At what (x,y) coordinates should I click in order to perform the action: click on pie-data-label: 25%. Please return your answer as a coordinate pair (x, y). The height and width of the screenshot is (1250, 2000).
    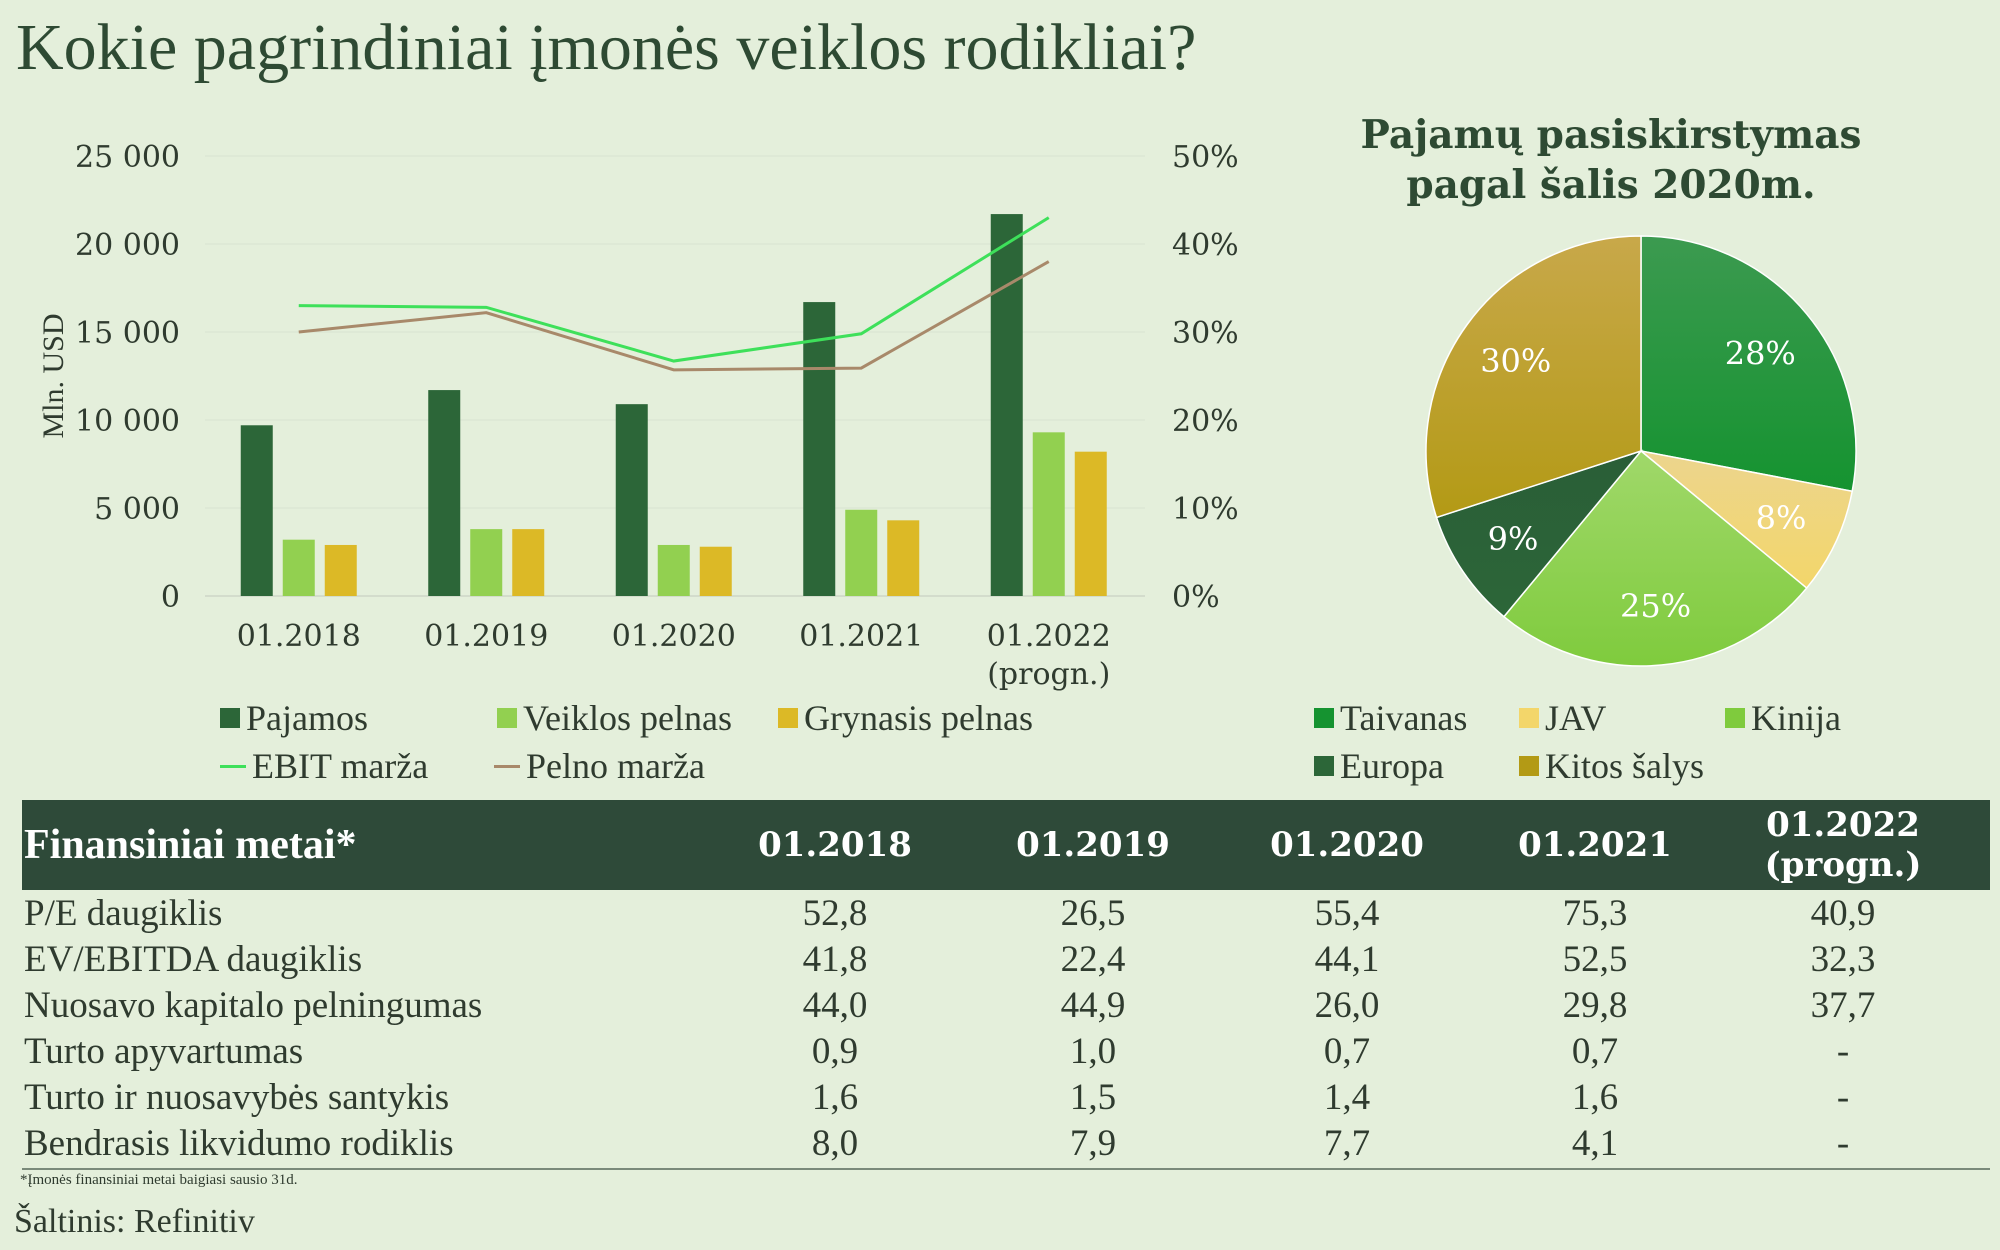
    Looking at the image, I should click on (1655, 606).